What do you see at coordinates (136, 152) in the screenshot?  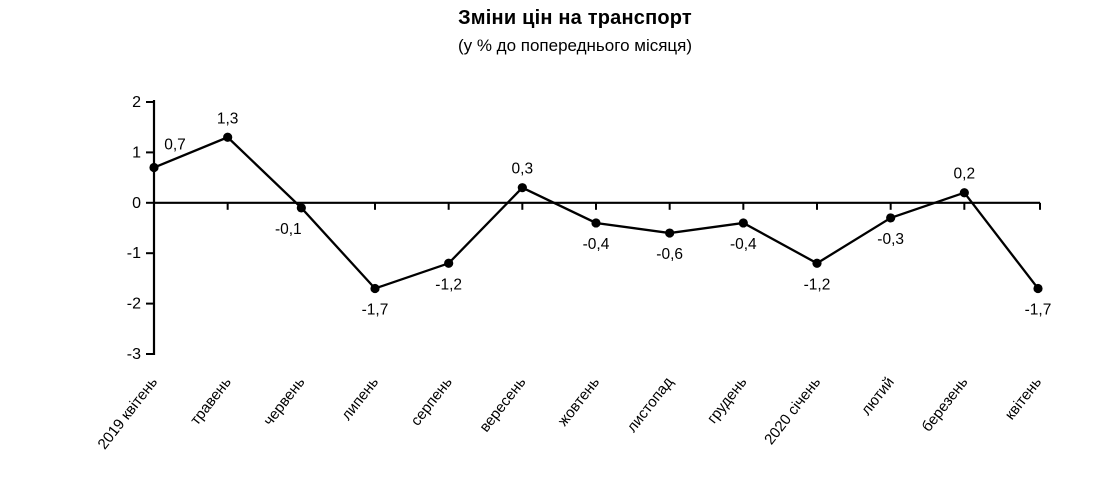 I see `y-tick-label: 1` at bounding box center [136, 152].